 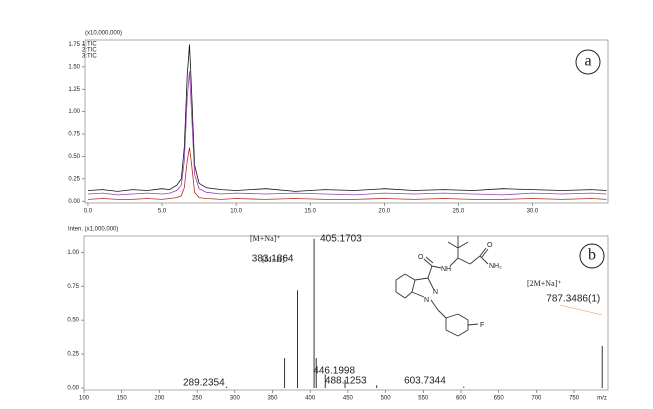 I want to click on x-tick-label: 30.0, so click(x=533, y=212).